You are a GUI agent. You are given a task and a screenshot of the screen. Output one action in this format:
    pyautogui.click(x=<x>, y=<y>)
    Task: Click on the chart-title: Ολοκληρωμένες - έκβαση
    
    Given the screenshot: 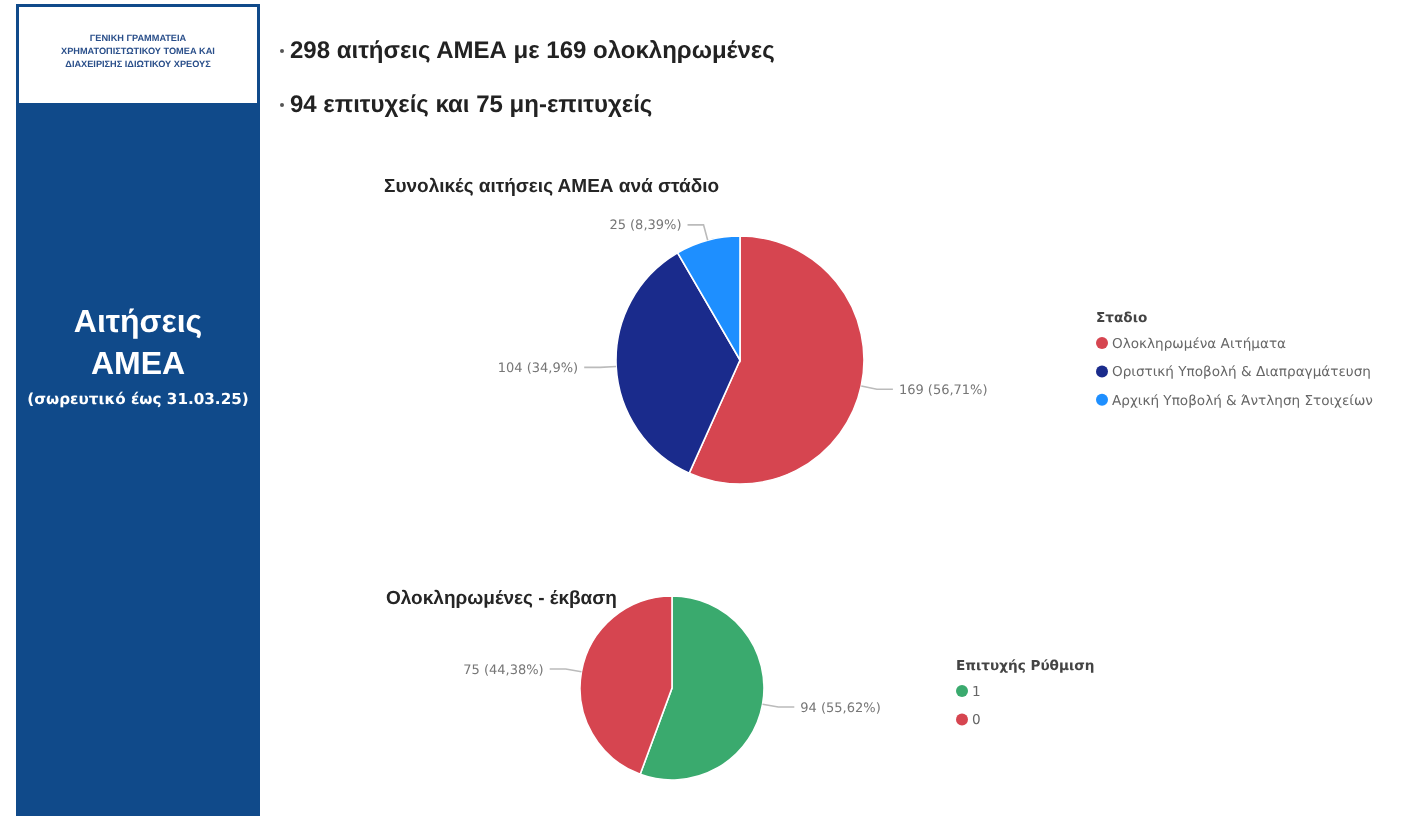 What is the action you would take?
    pyautogui.click(x=502, y=599)
    